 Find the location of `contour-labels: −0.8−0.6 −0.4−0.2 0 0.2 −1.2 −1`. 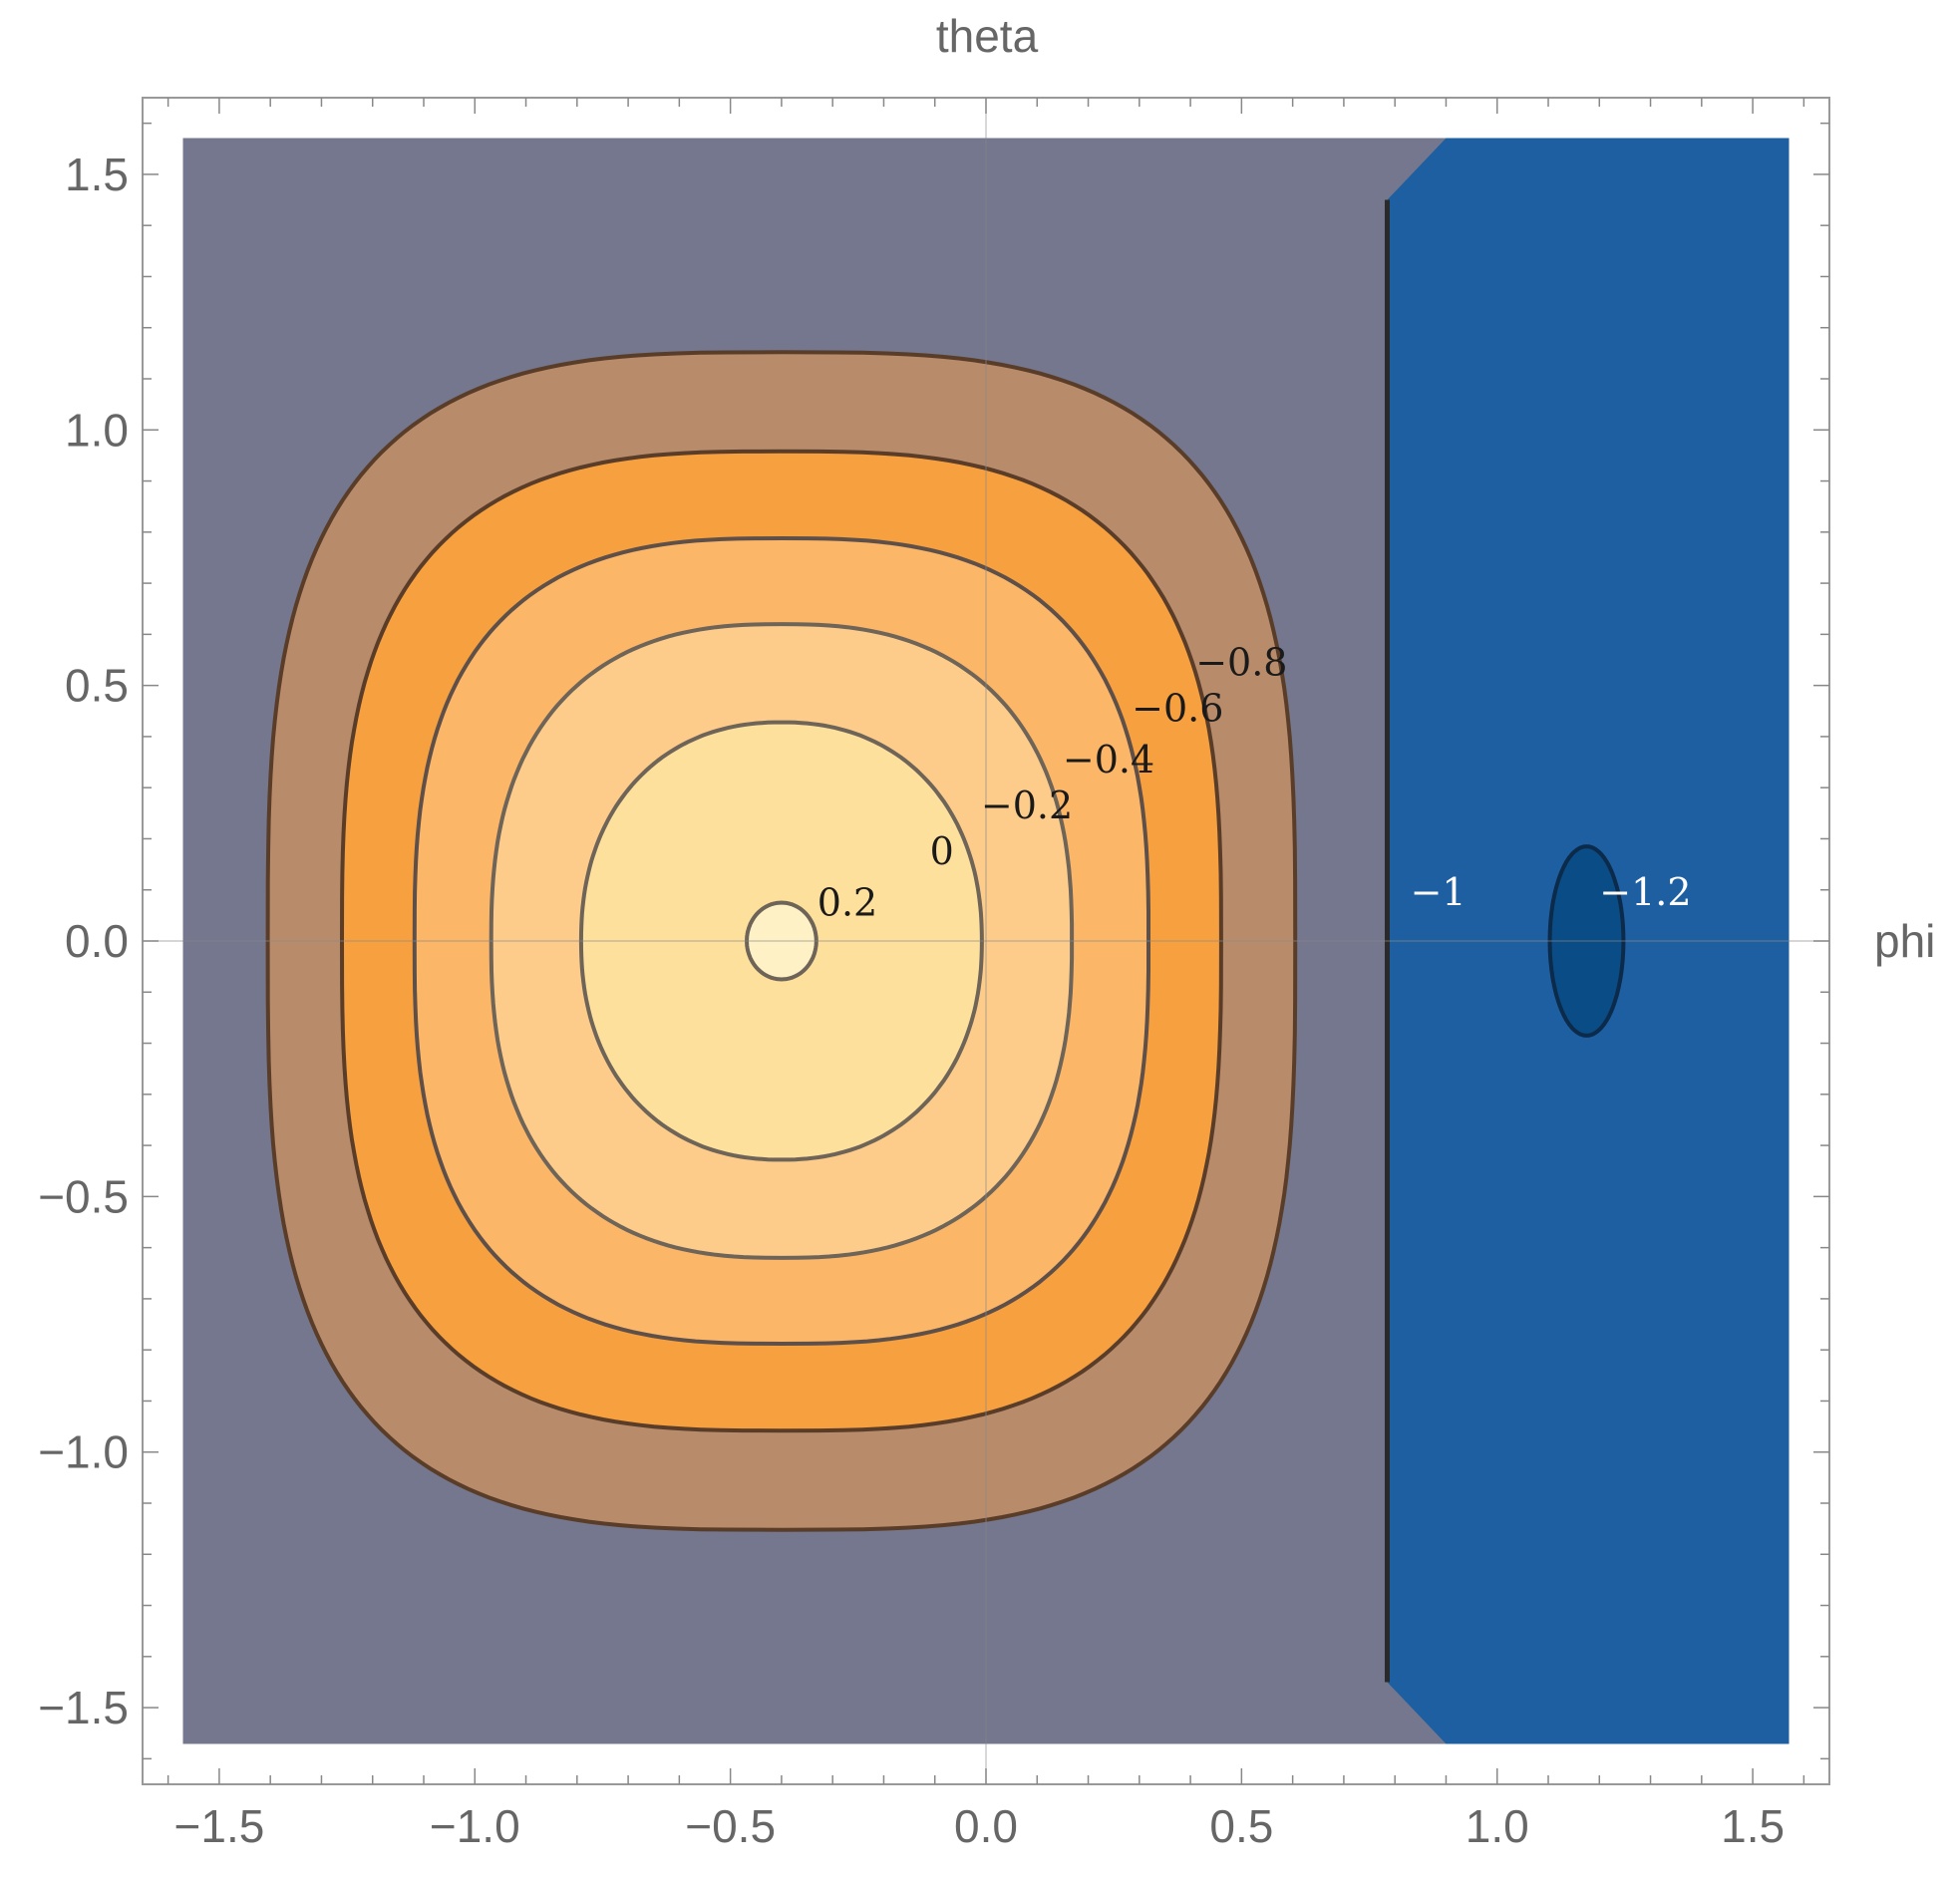

contour-labels: −0.8−0.6 −0.4−0.2 0 0.2 −1.2 −1 is located at coordinates (1254, 782).